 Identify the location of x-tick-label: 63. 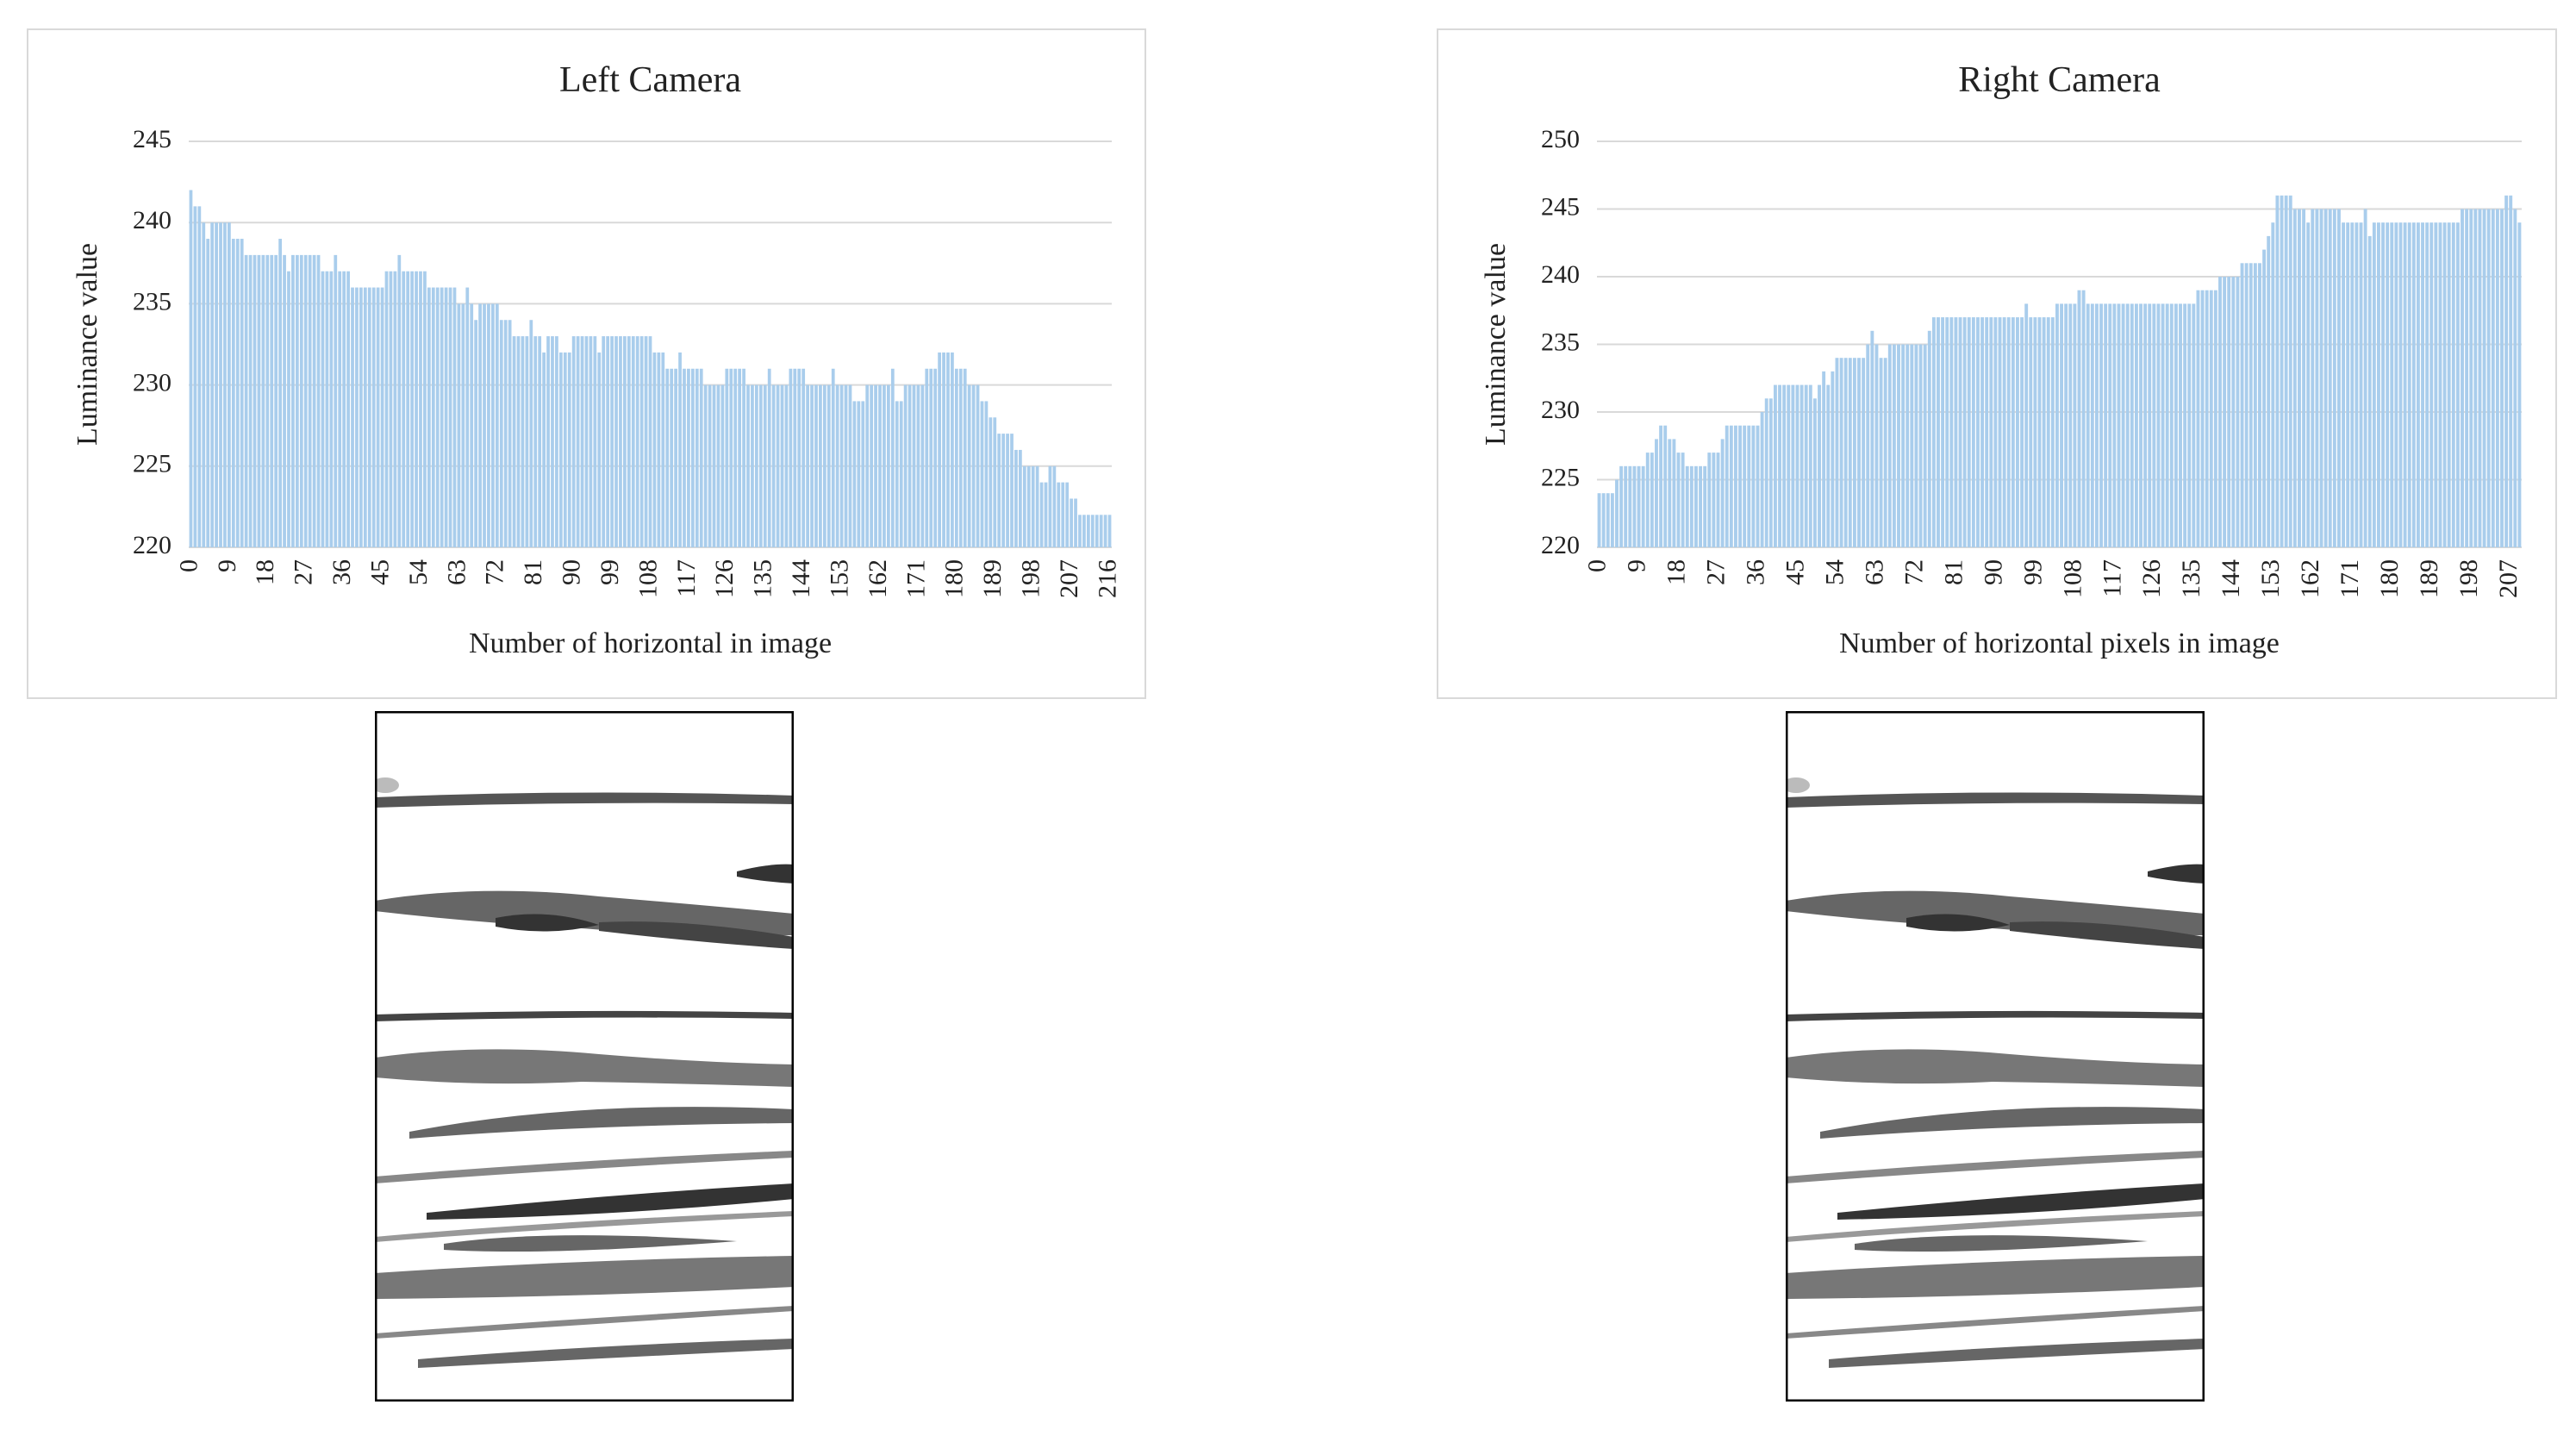
(456, 572).